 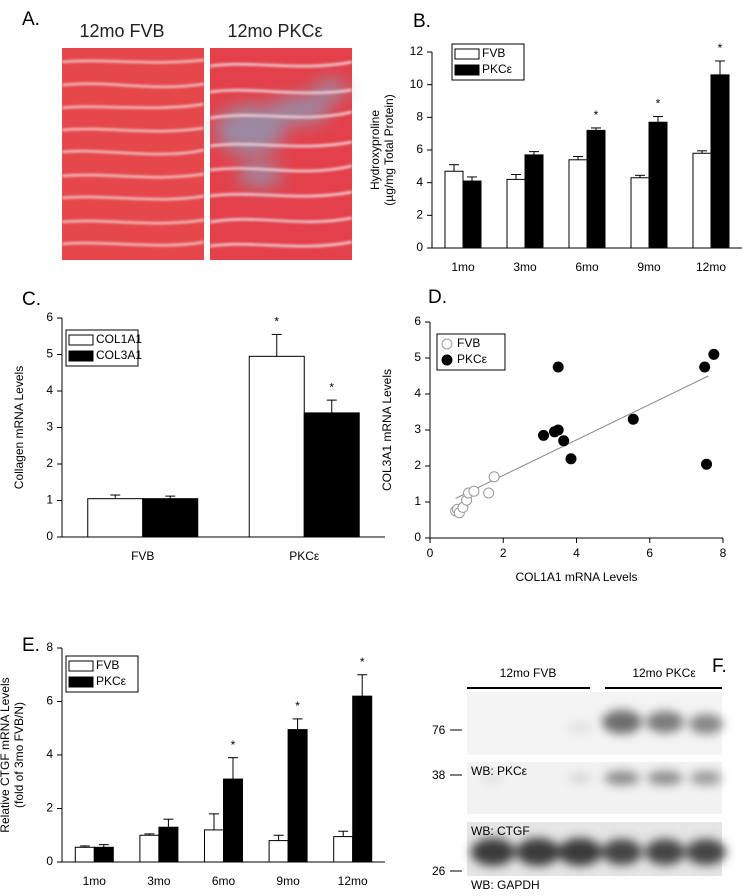 What do you see at coordinates (389, 149) in the screenshot?
I see `y-axis-label: (µg/mg Total Protein)` at bounding box center [389, 149].